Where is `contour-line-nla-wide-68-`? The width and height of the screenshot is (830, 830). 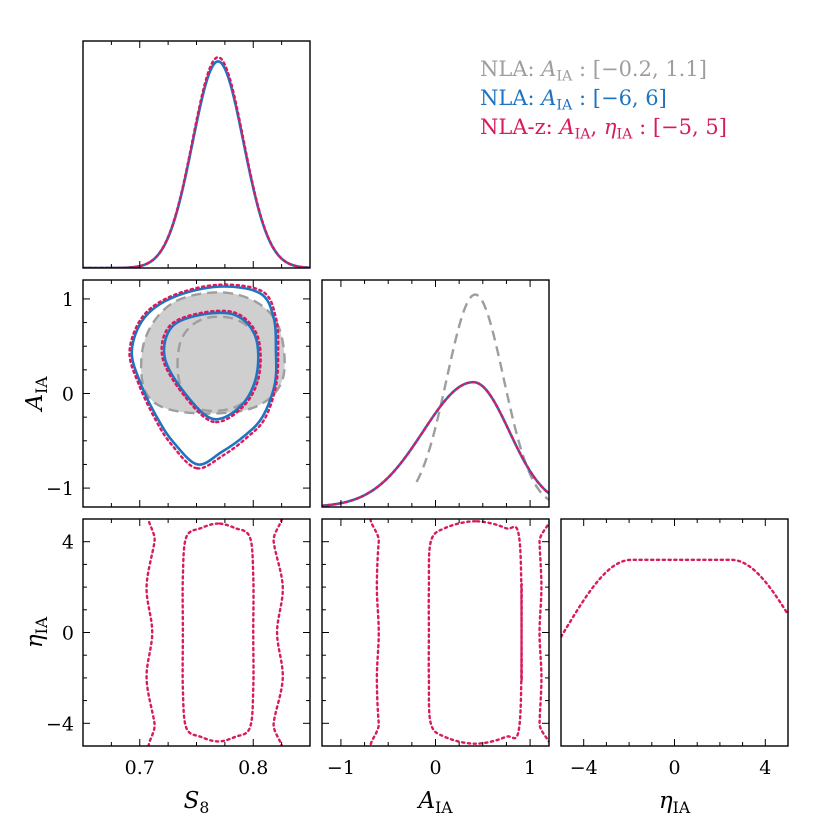 contour-line-nla-wide-68- is located at coordinates (211, 366).